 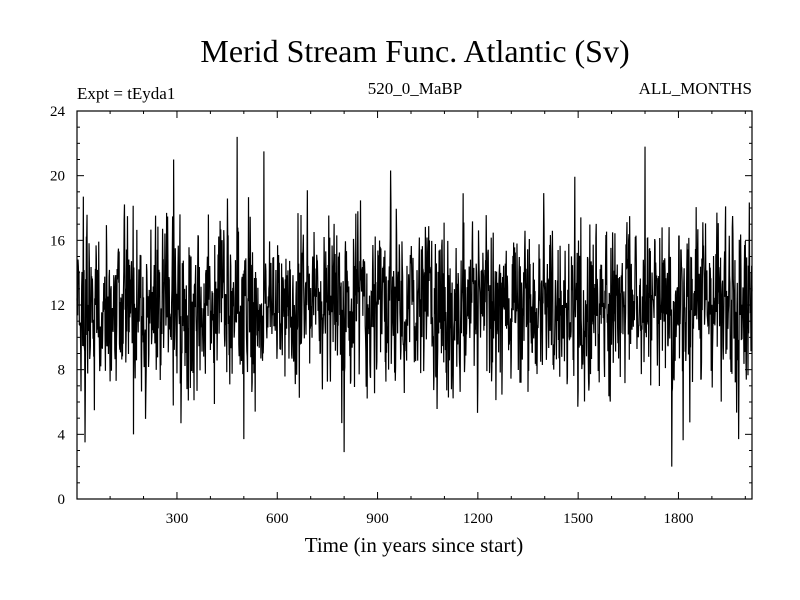 What do you see at coordinates (62, 500) in the screenshot?
I see `y-tick-label: 0` at bounding box center [62, 500].